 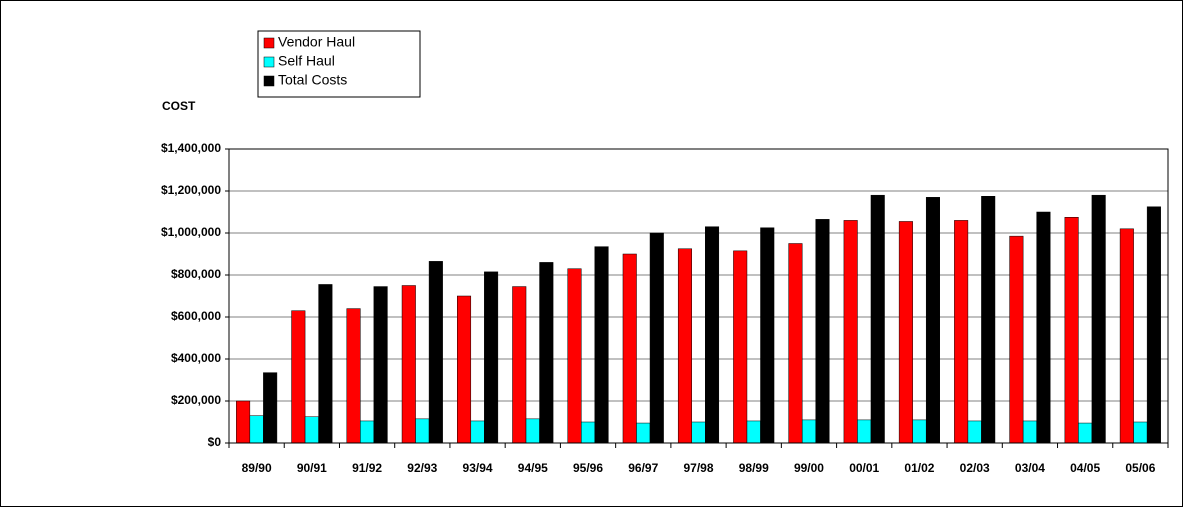 What do you see at coordinates (367, 468) in the screenshot?
I see `x-tick-label: 91/92` at bounding box center [367, 468].